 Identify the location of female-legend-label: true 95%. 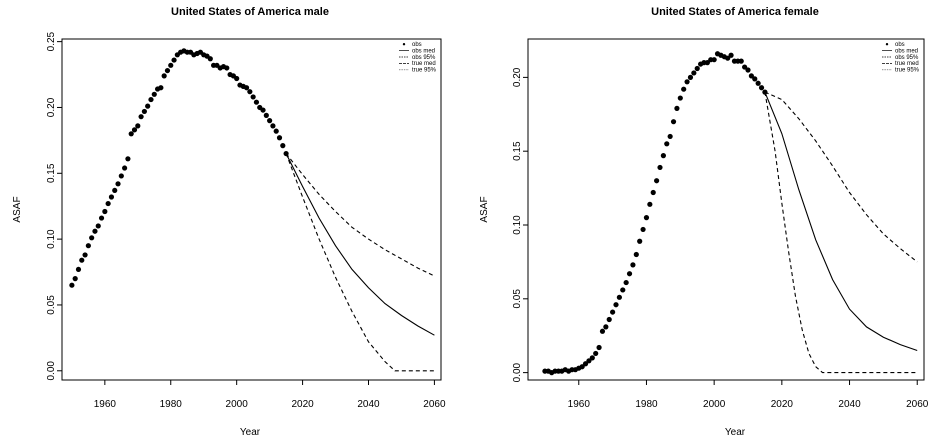
(907, 71).